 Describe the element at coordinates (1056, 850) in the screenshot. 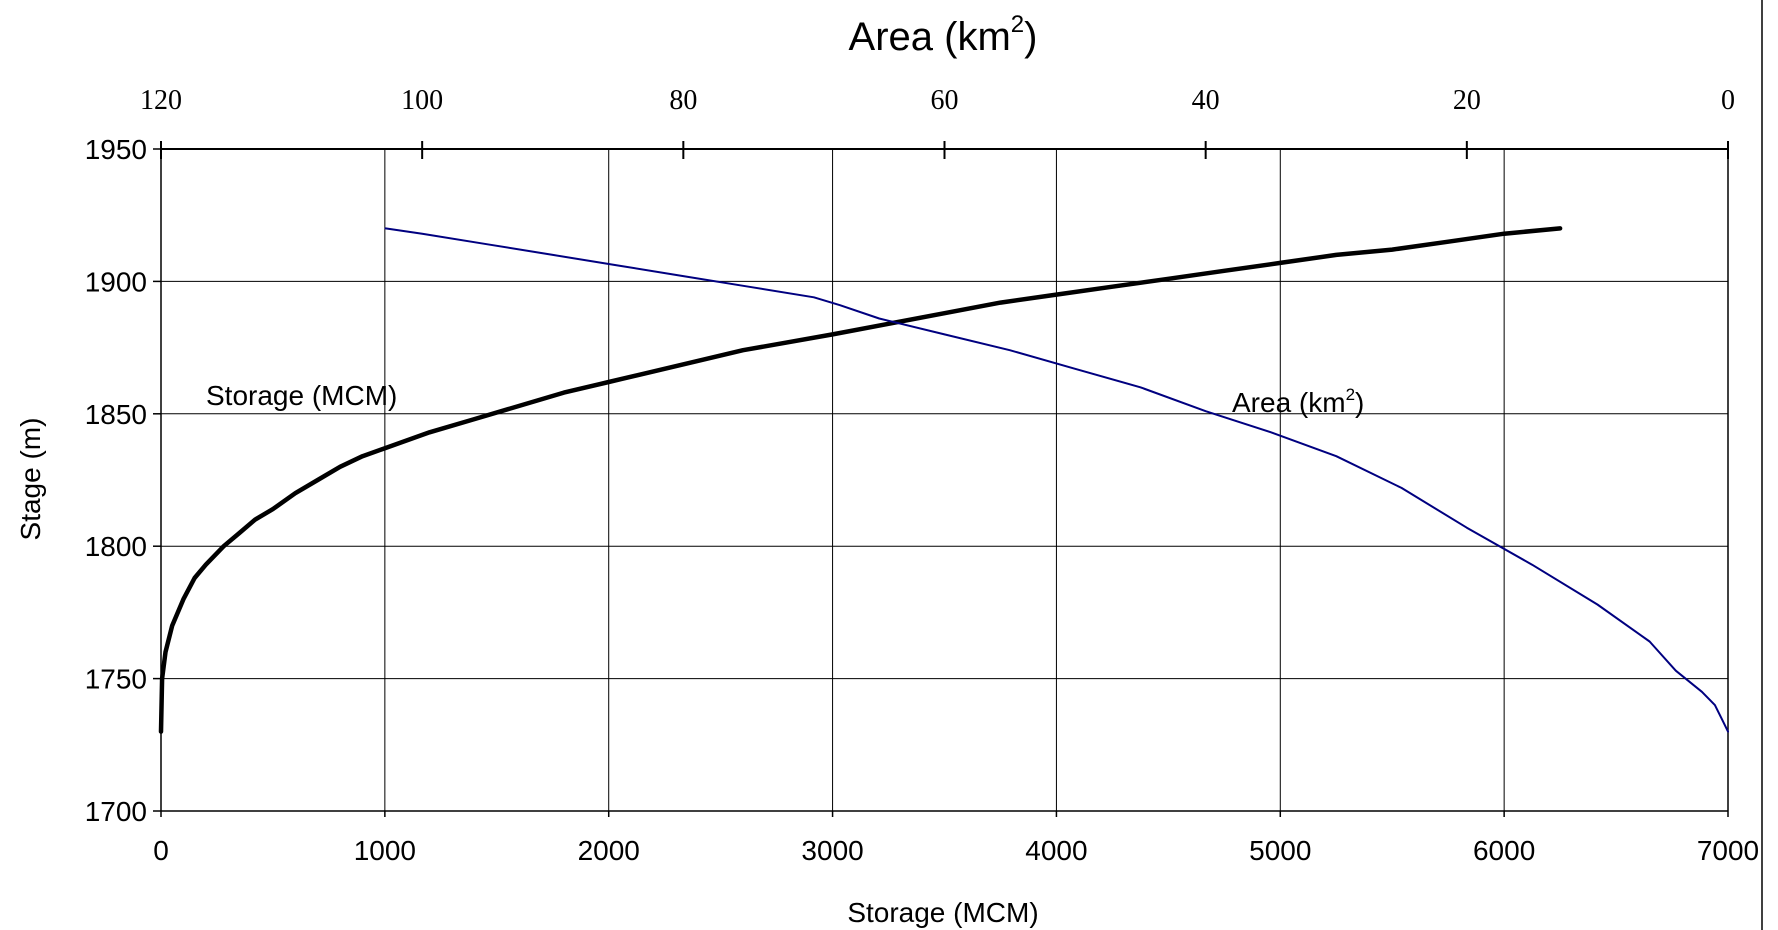

I see `x-tick-label: 4000` at that location.